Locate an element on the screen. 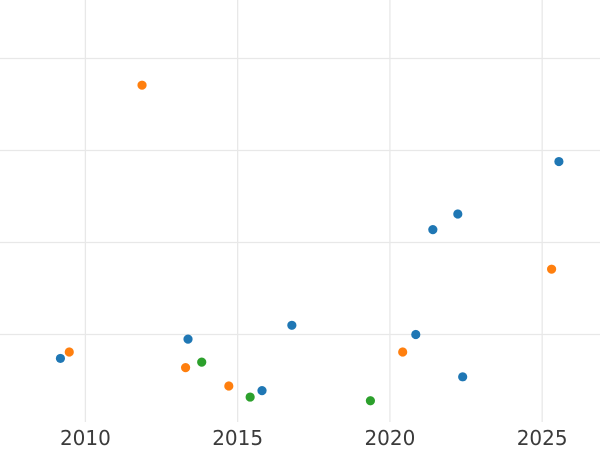 This screenshot has width=600, height=450. x-tick-label: 2010 is located at coordinates (85, 438).